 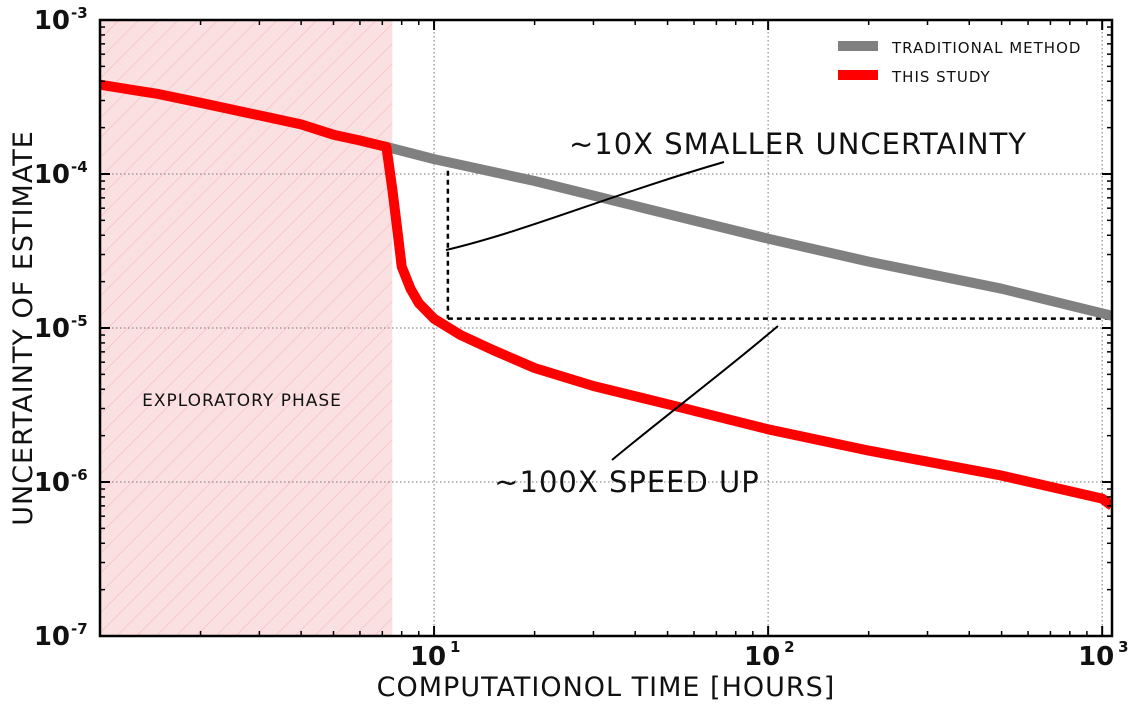 What do you see at coordinates (23, 328) in the screenshot?
I see `y-axis-label: UNCERTAINTY OF ESTIMATE` at bounding box center [23, 328].